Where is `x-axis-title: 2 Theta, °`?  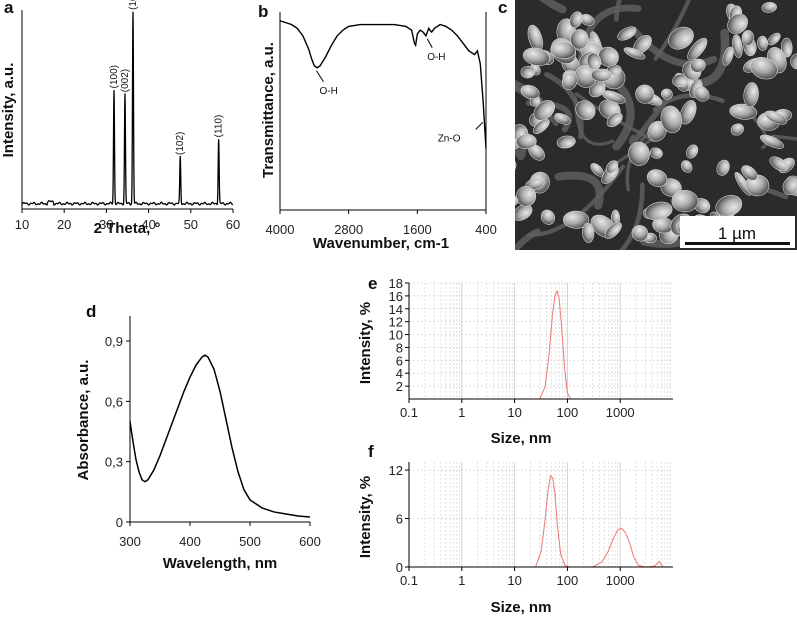 x-axis-title: 2 Theta, ° is located at coordinates (127, 228).